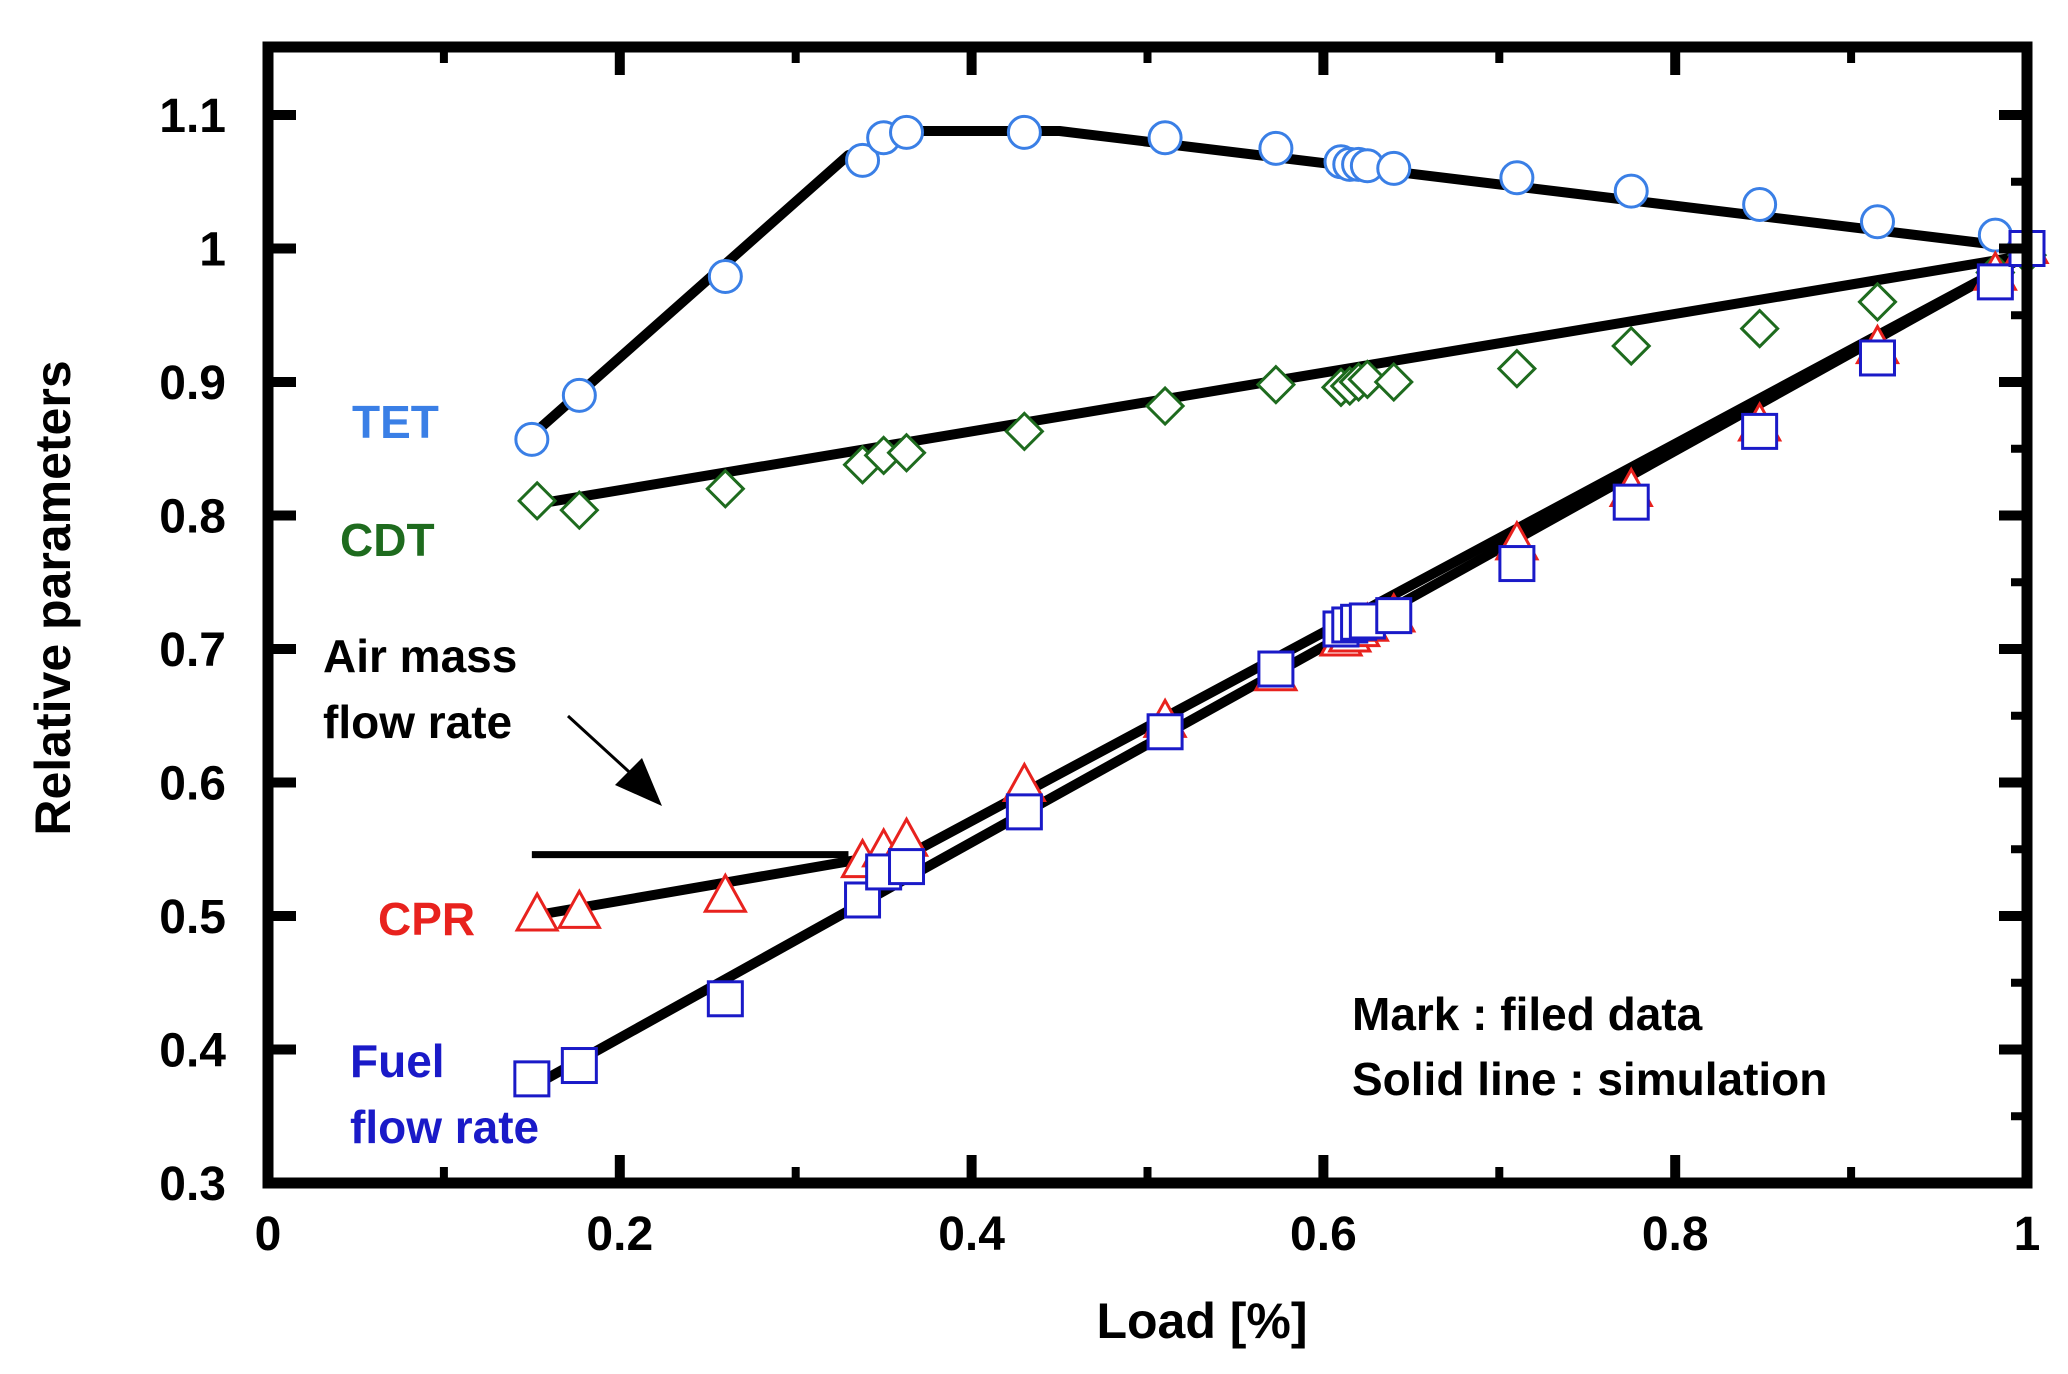  What do you see at coordinates (1201, 1321) in the screenshot?
I see `x-axis-title: Load [%]` at bounding box center [1201, 1321].